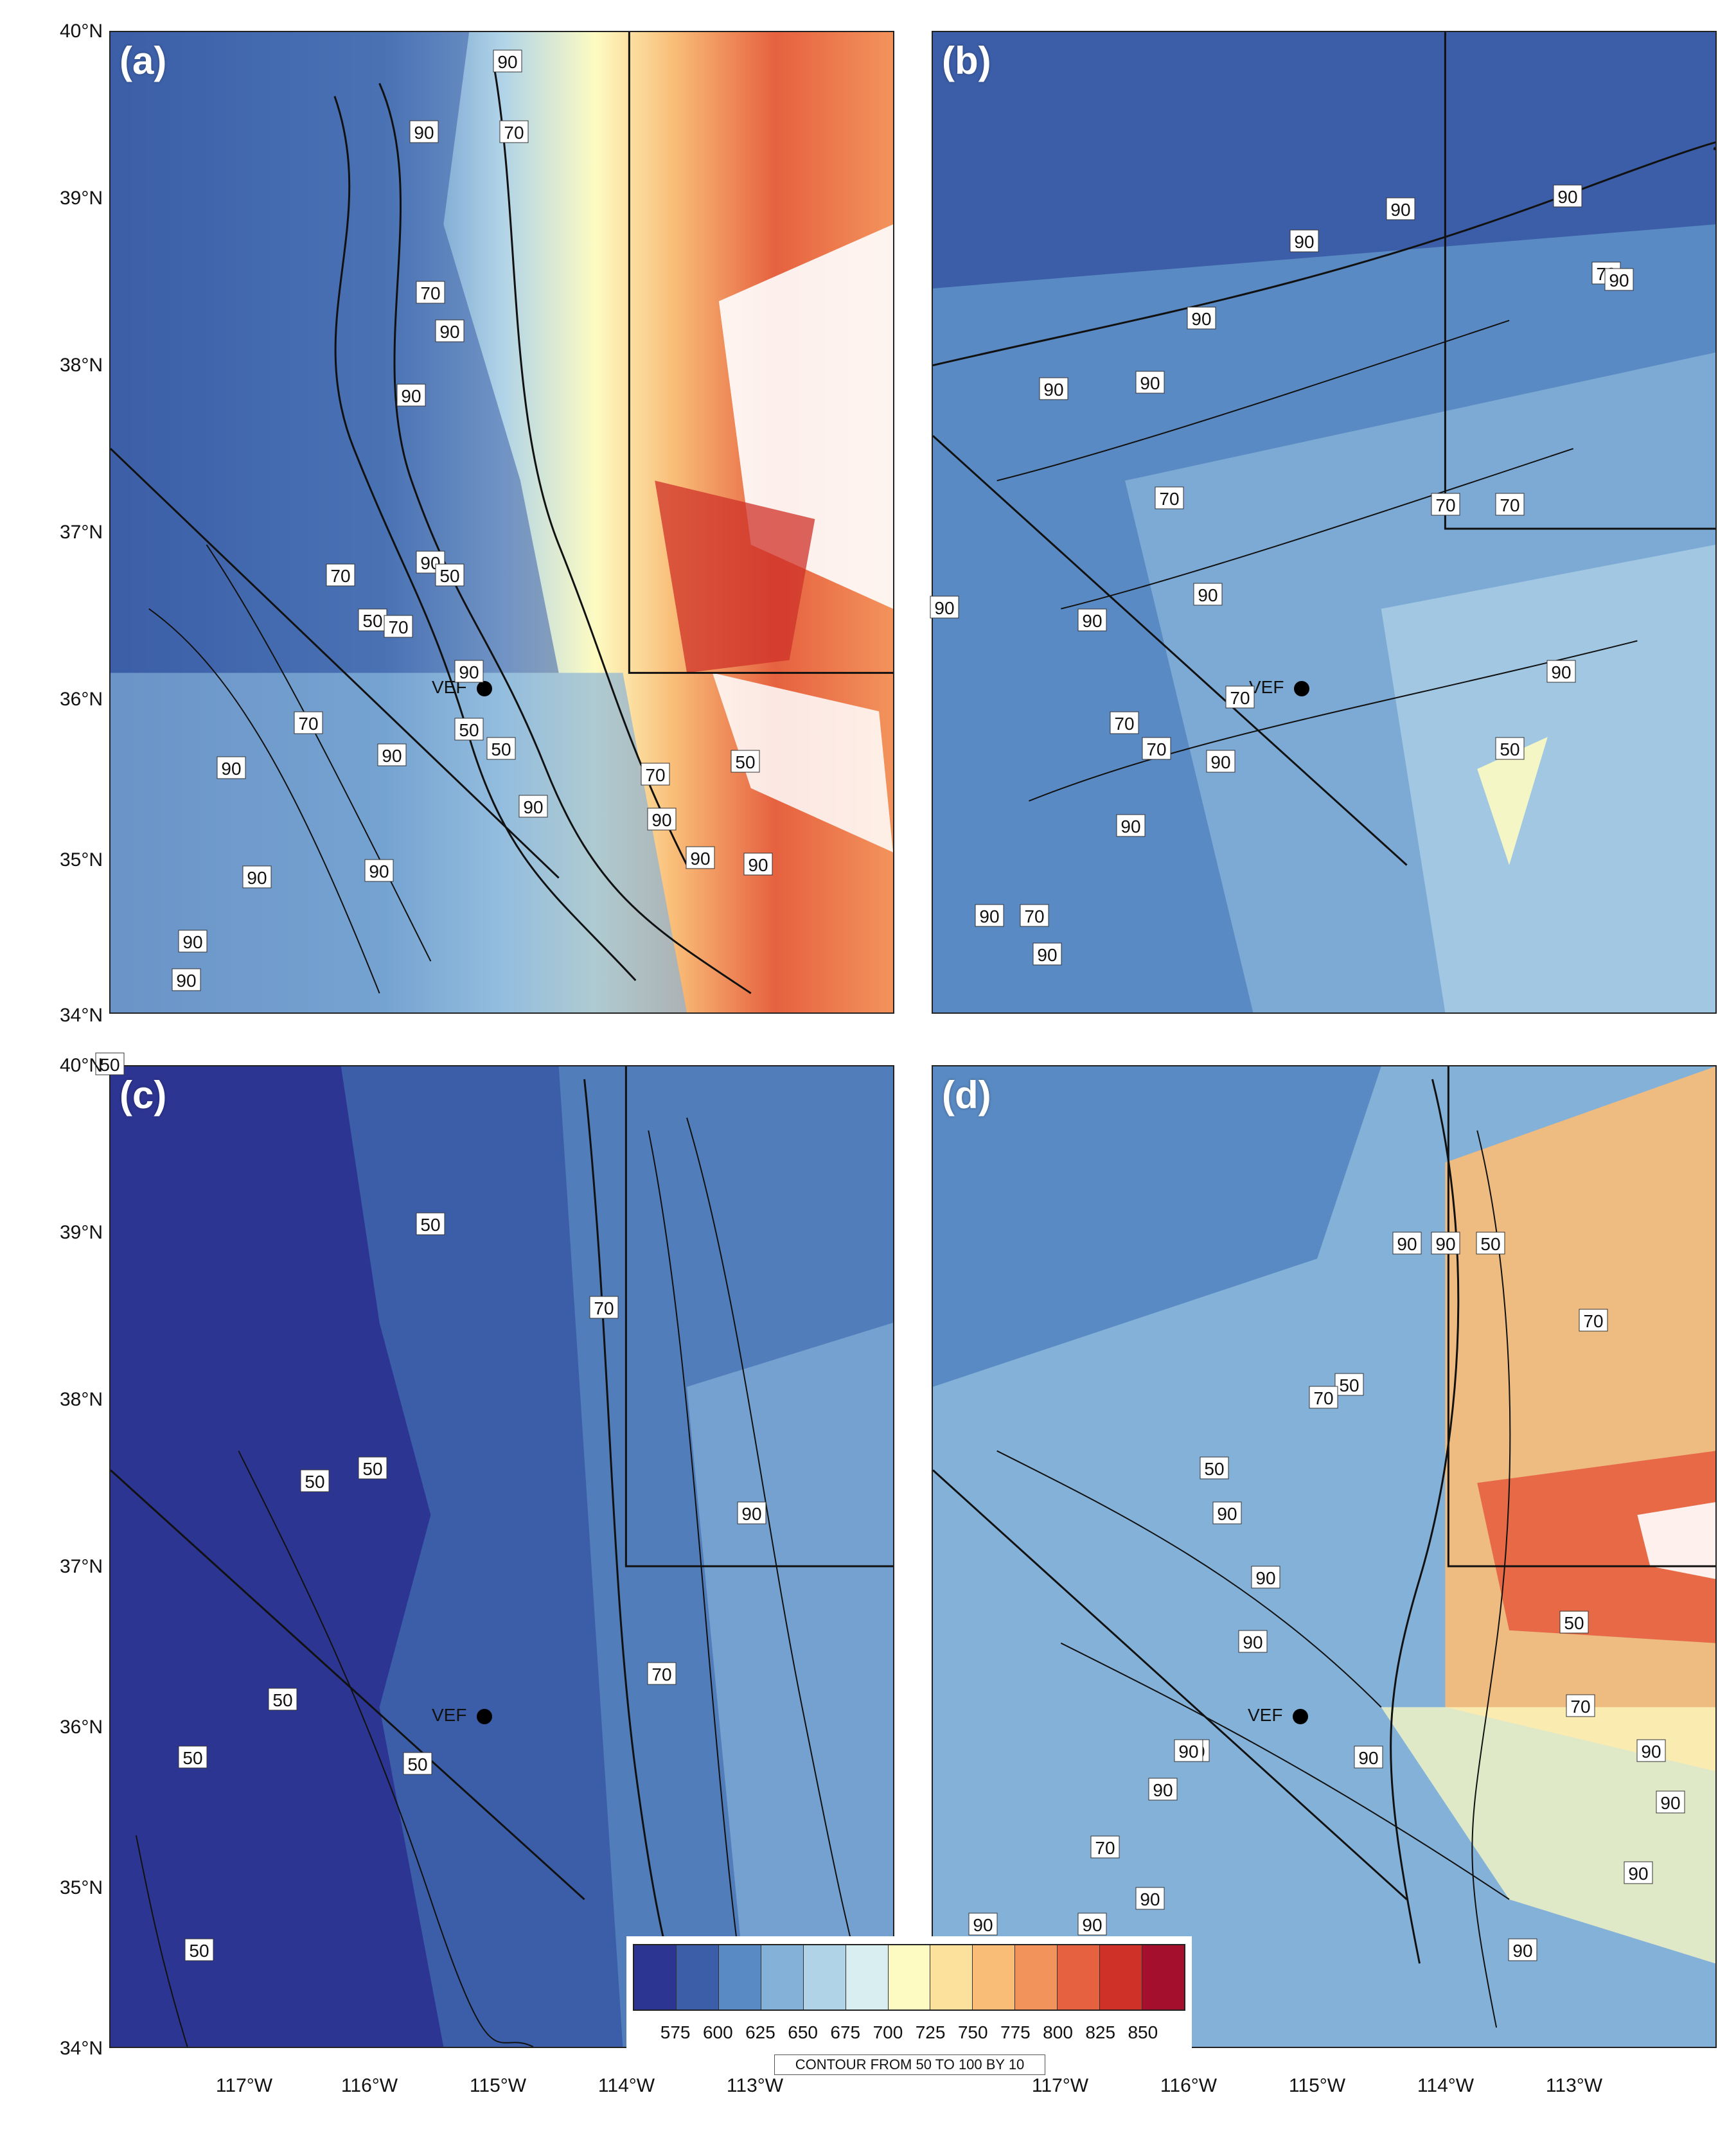 Image resolution: width=1736 pixels, height=2138 pixels. I want to click on colorbar-value-label: 850, so click(1143, 2032).